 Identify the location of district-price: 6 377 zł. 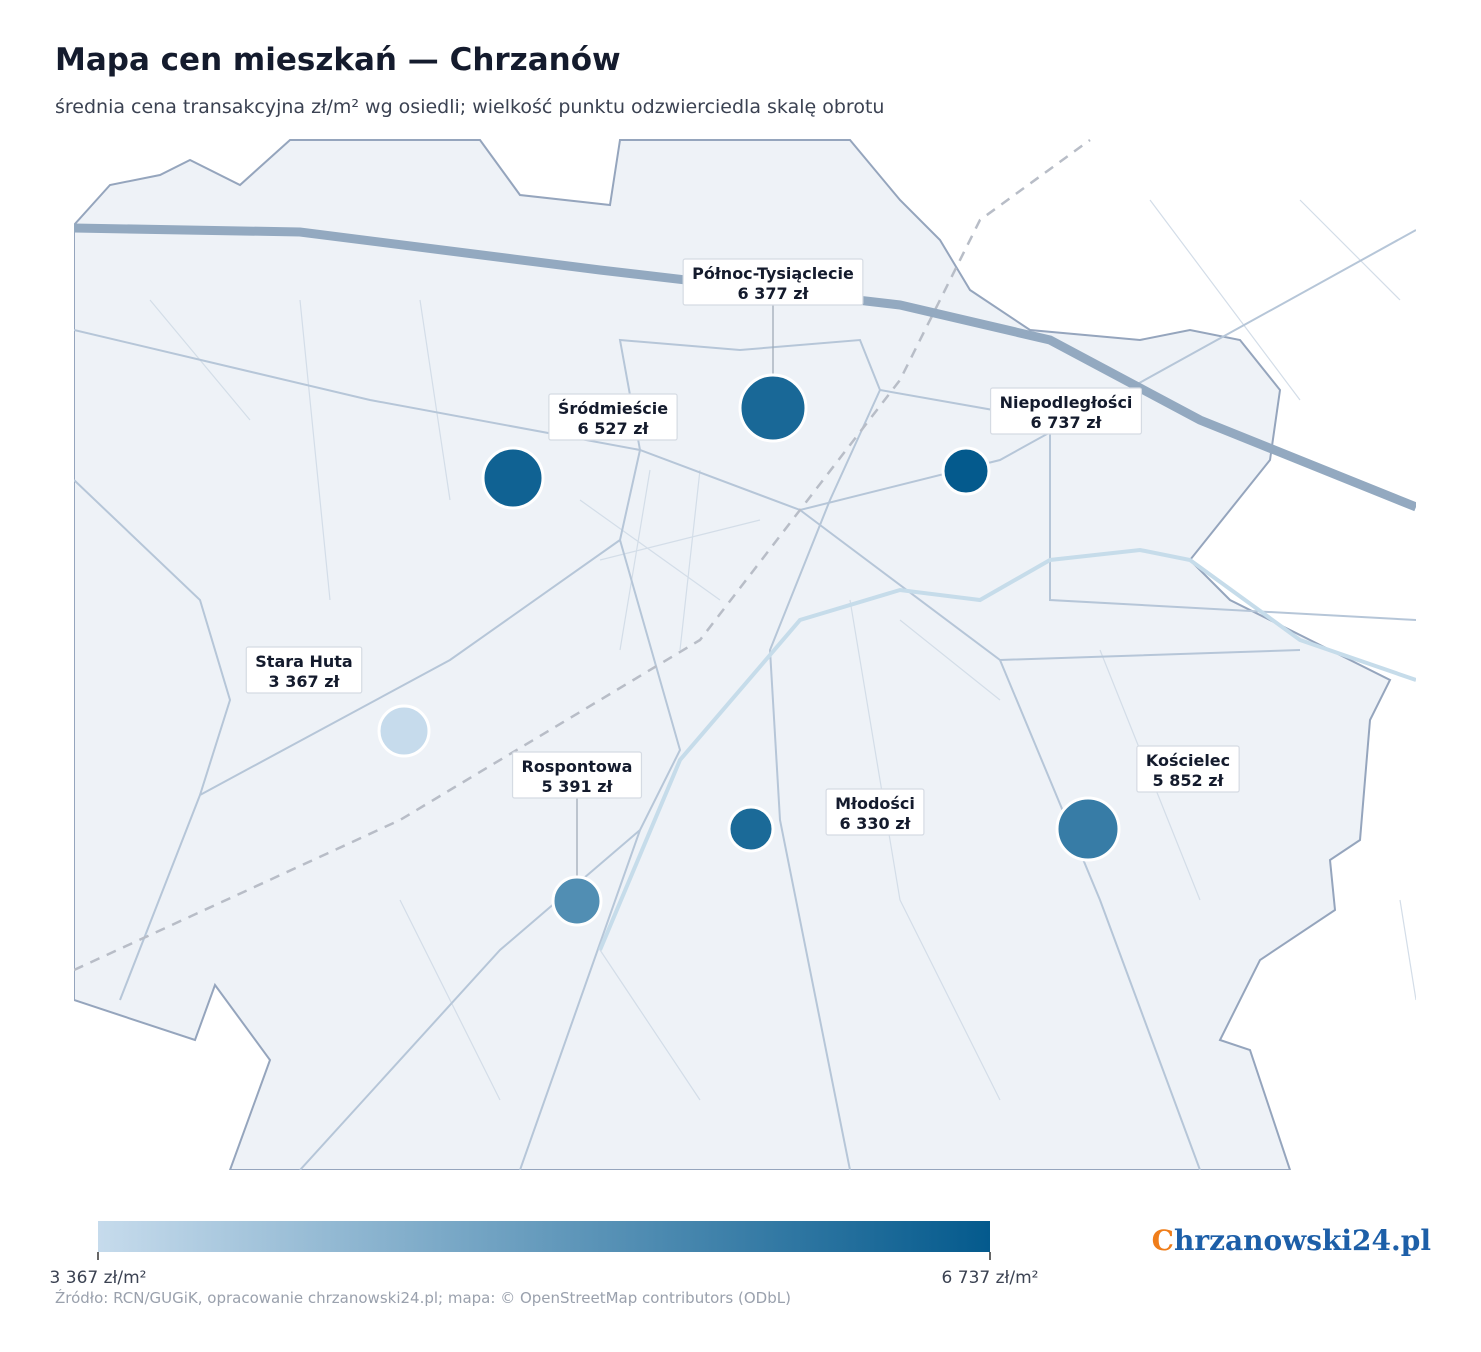
(774, 293).